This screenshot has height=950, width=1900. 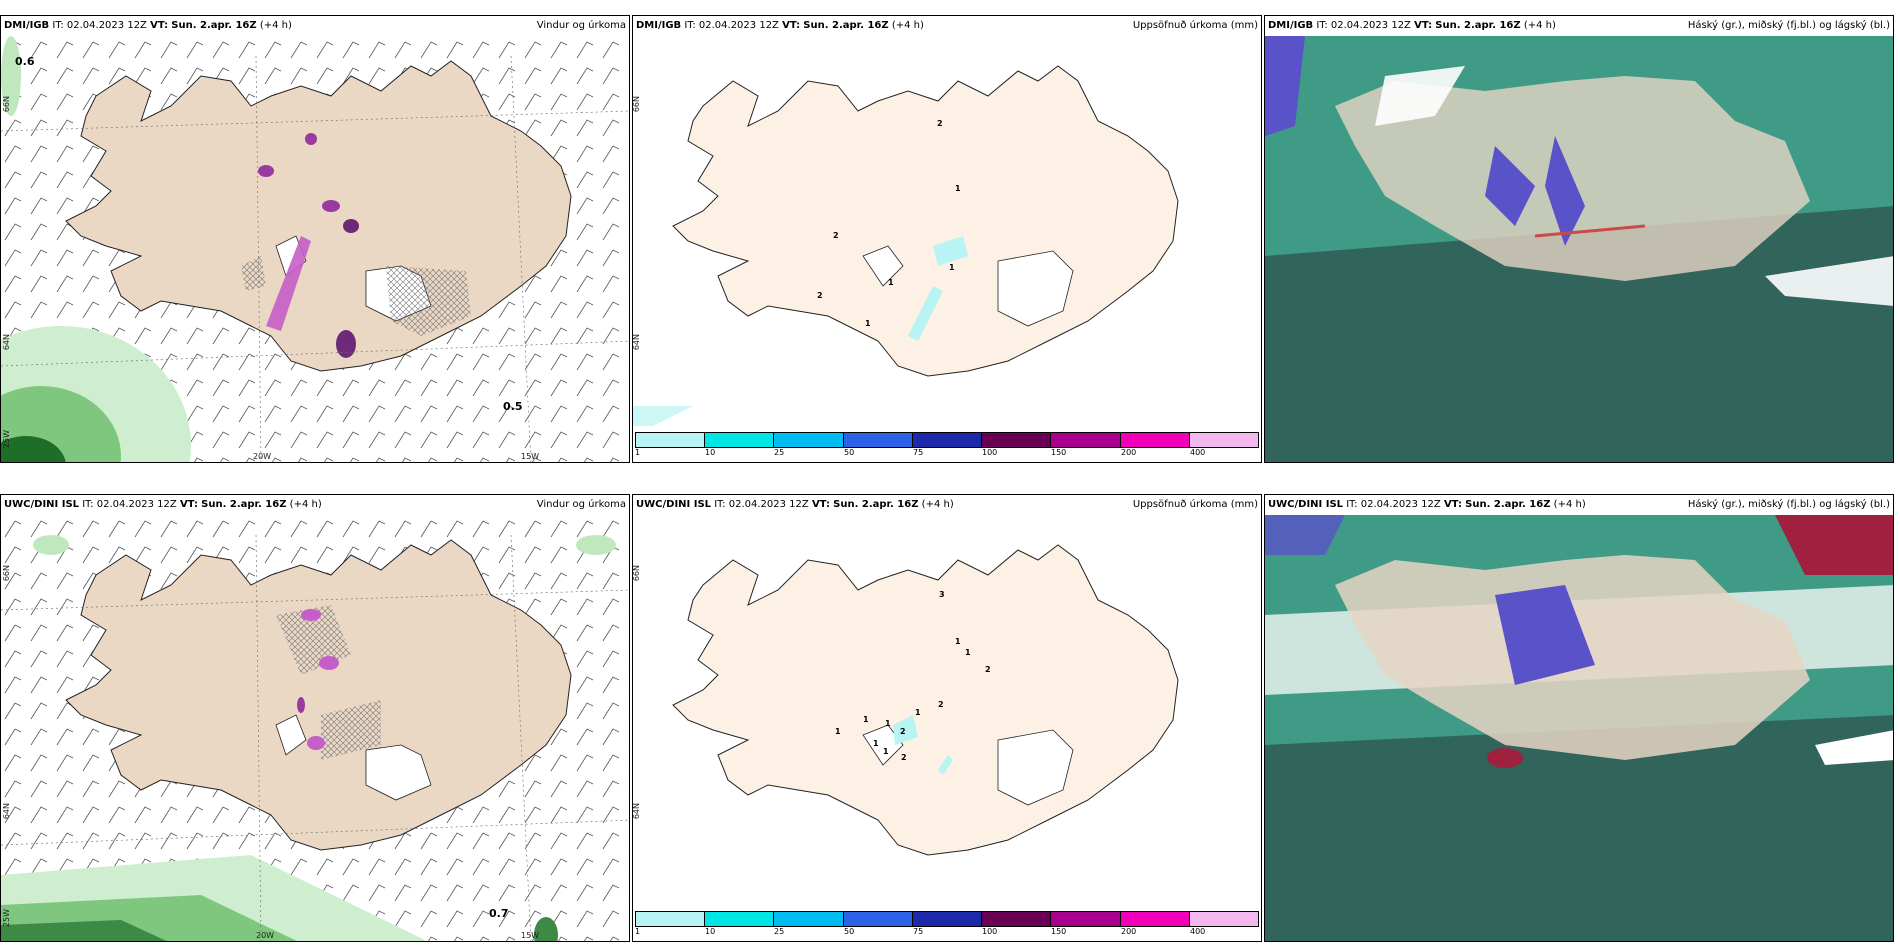 I want to click on colorbar-labels: 1 10 25 50 75 100 150 200 400, so click(x=947, y=933).